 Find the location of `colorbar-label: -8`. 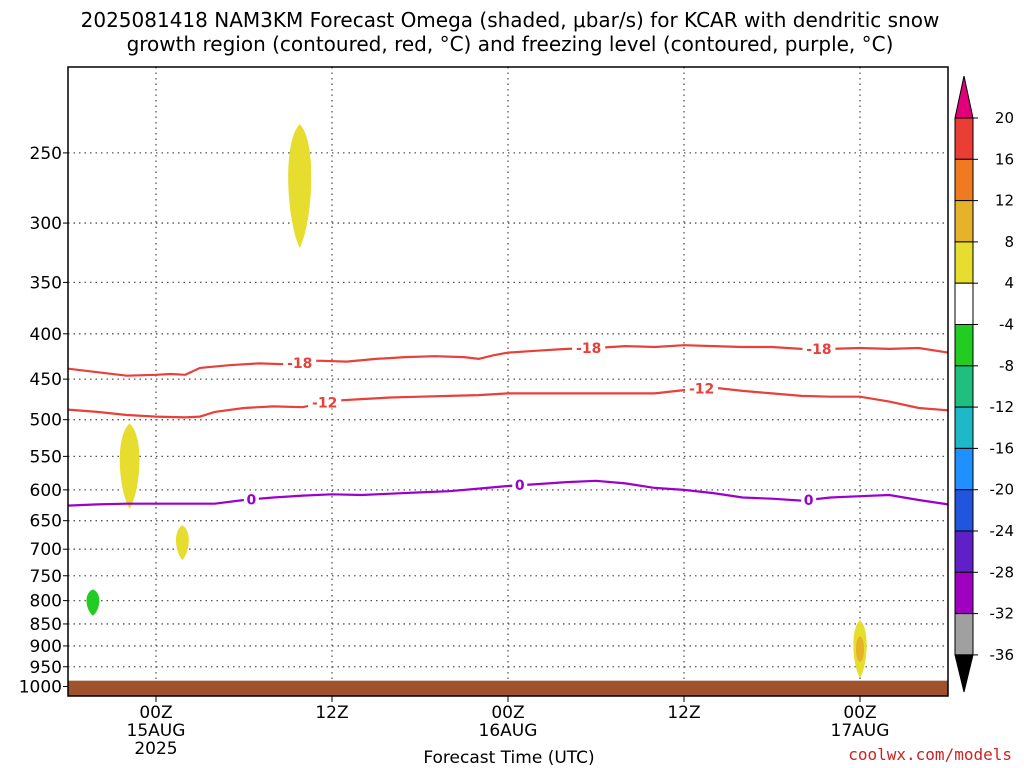

colorbar-label: -8 is located at coordinates (1006, 366).